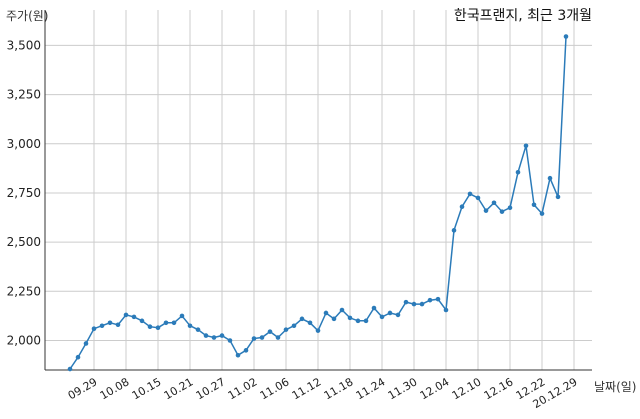  I want to click on chart-title: 한국프랜지, 최근 3개월, so click(523, 16).